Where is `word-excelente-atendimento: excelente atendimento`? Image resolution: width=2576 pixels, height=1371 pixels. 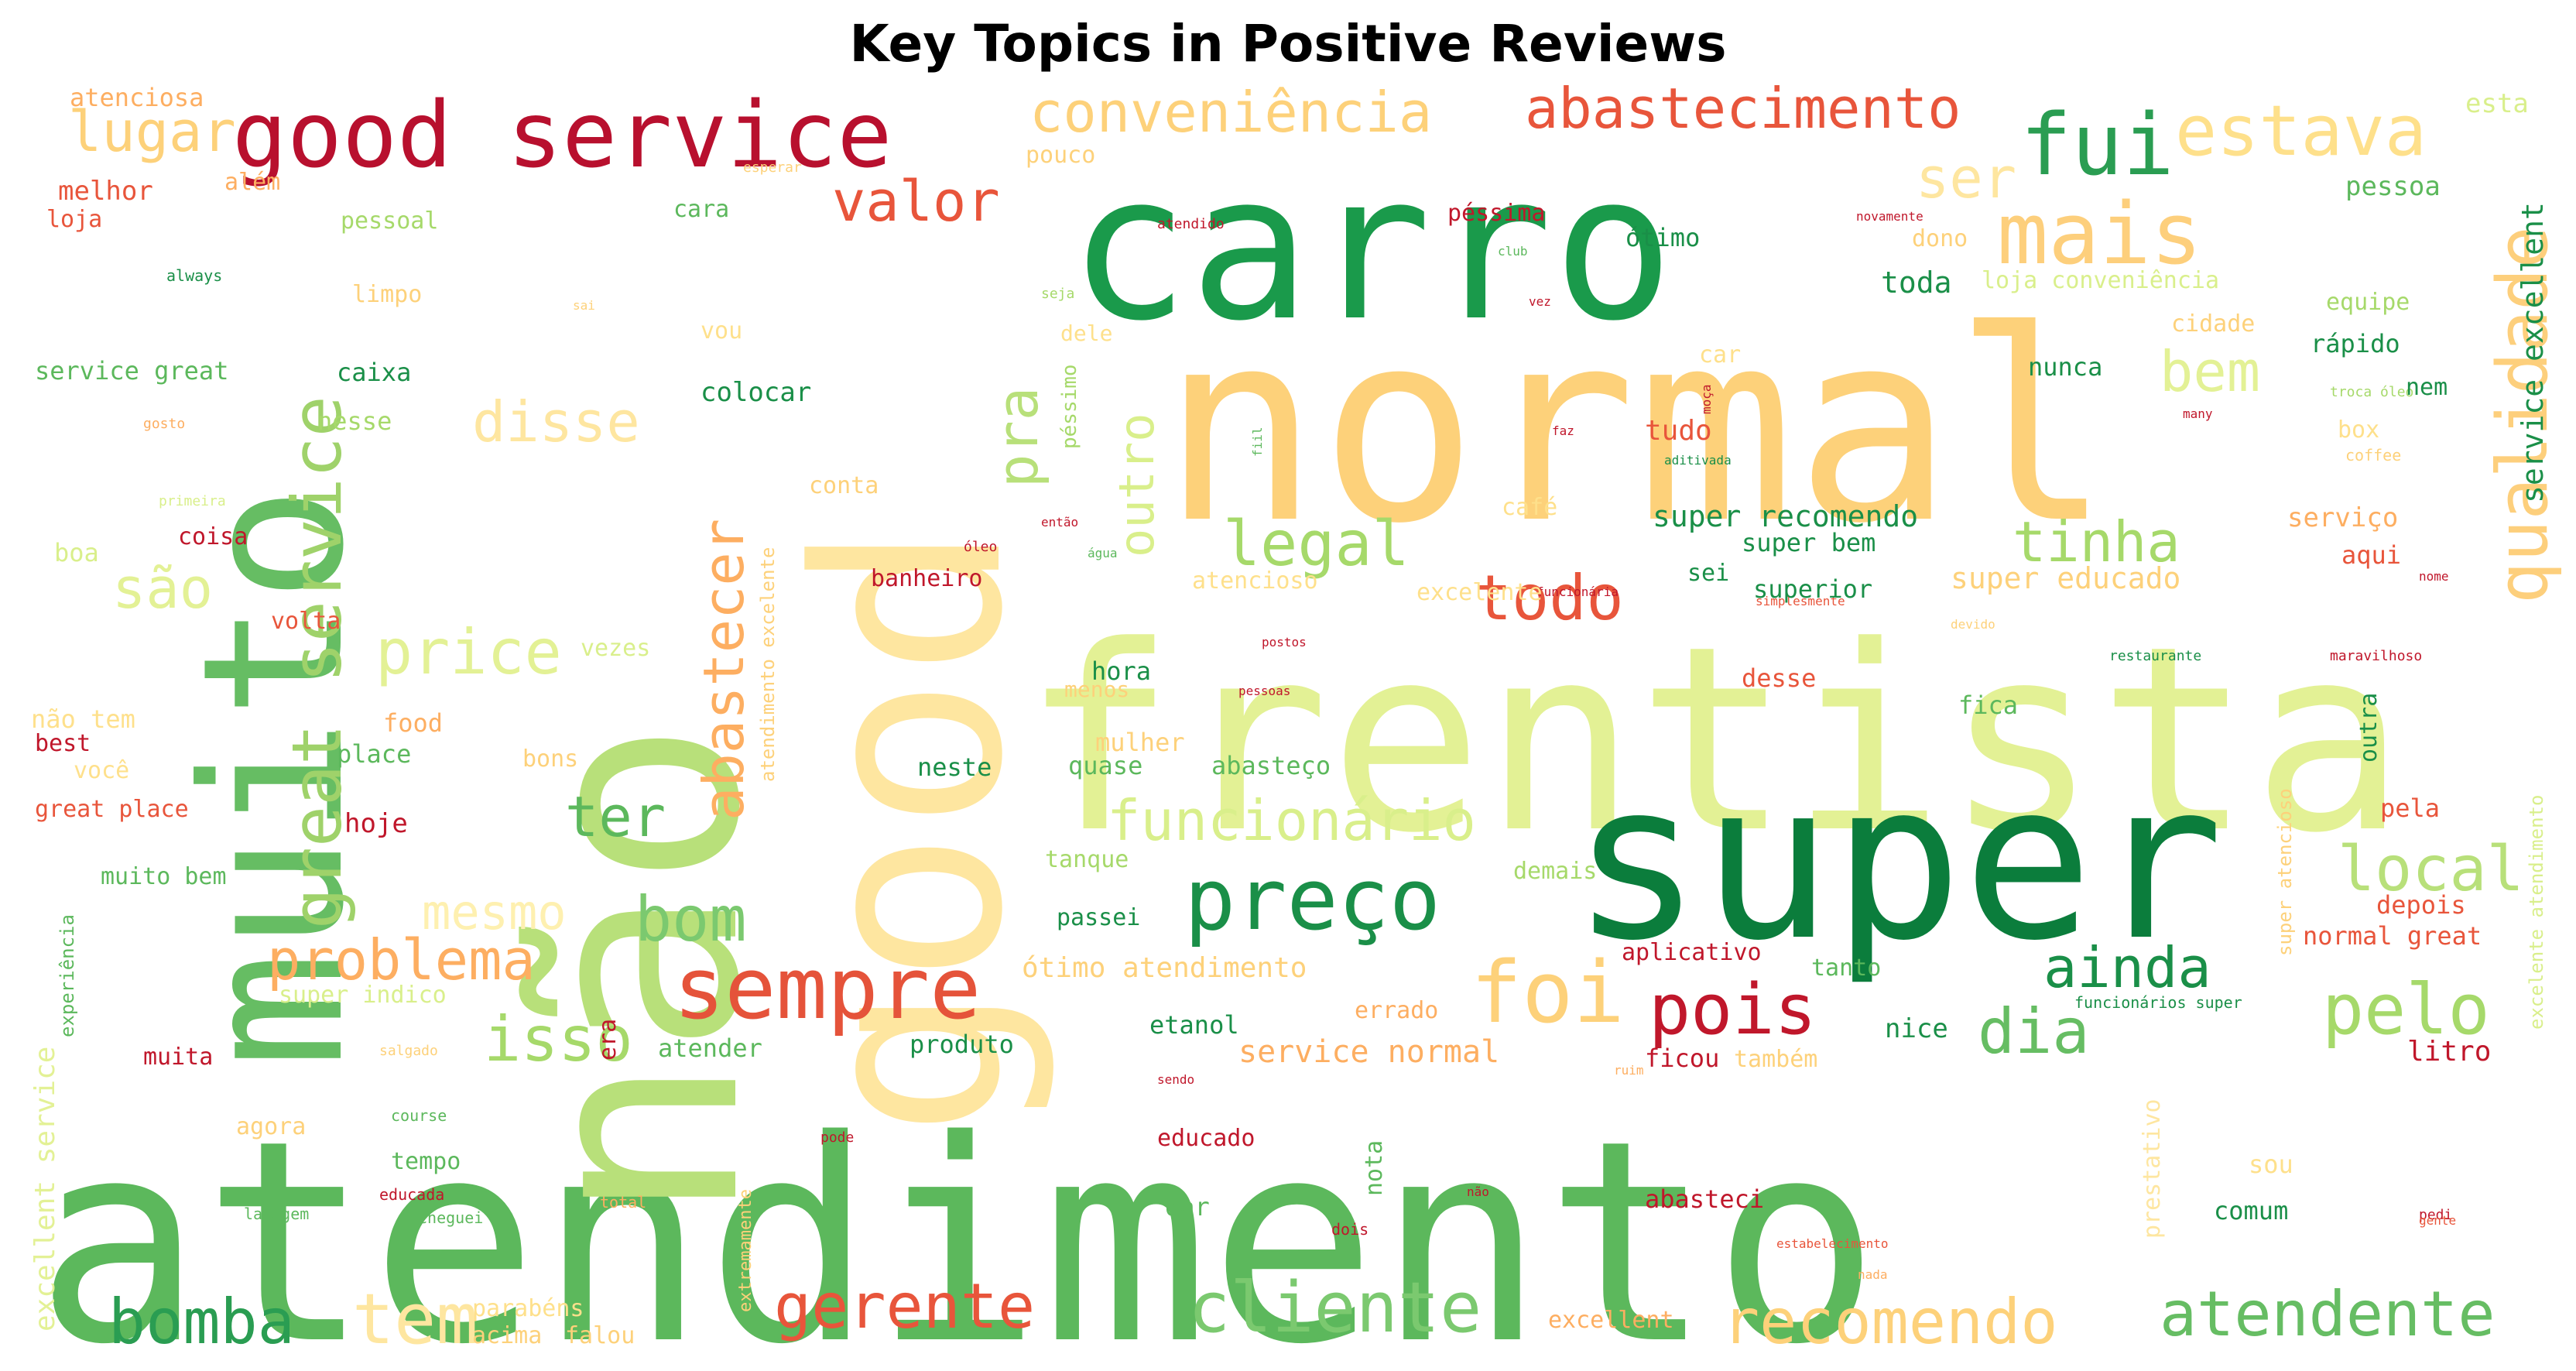
word-excelente-atendimento: excelente atendimento is located at coordinates (2536, 912).